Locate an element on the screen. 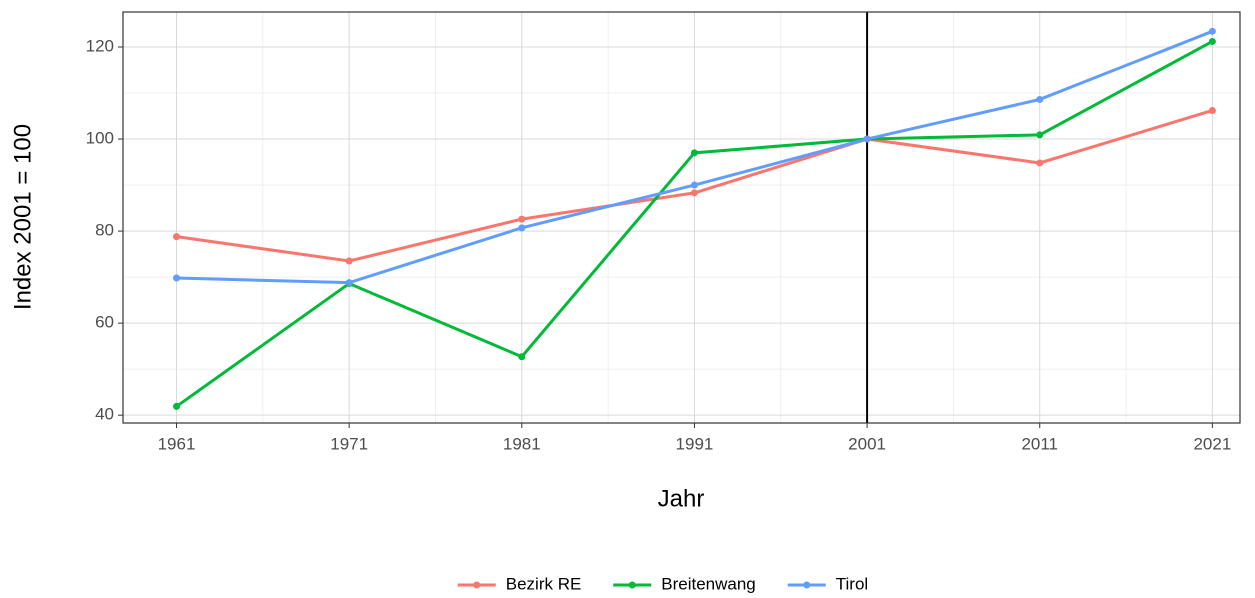  x-axis-title: Jahr is located at coordinates (681, 498).